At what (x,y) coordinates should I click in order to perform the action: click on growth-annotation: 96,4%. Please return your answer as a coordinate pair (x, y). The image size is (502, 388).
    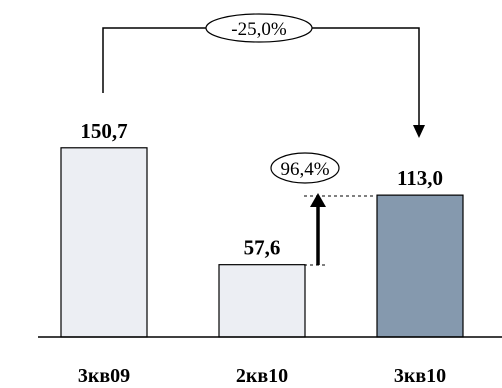
    Looking at the image, I should click on (323, 209).